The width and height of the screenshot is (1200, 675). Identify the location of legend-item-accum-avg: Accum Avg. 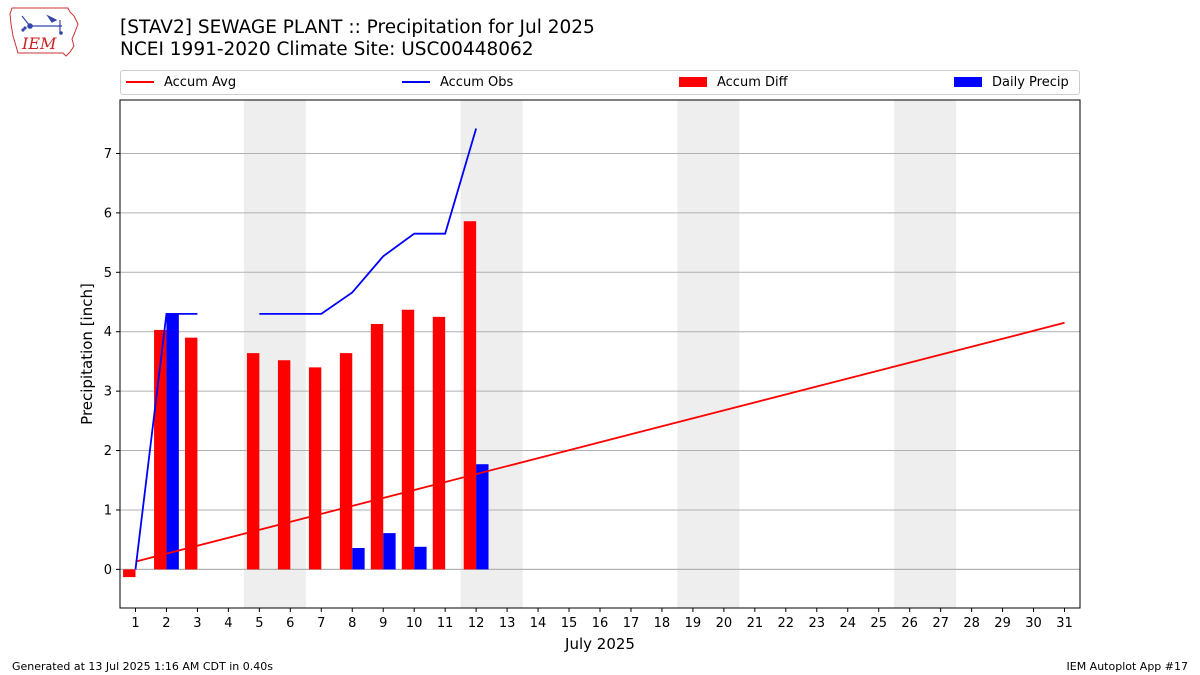
(181, 82).